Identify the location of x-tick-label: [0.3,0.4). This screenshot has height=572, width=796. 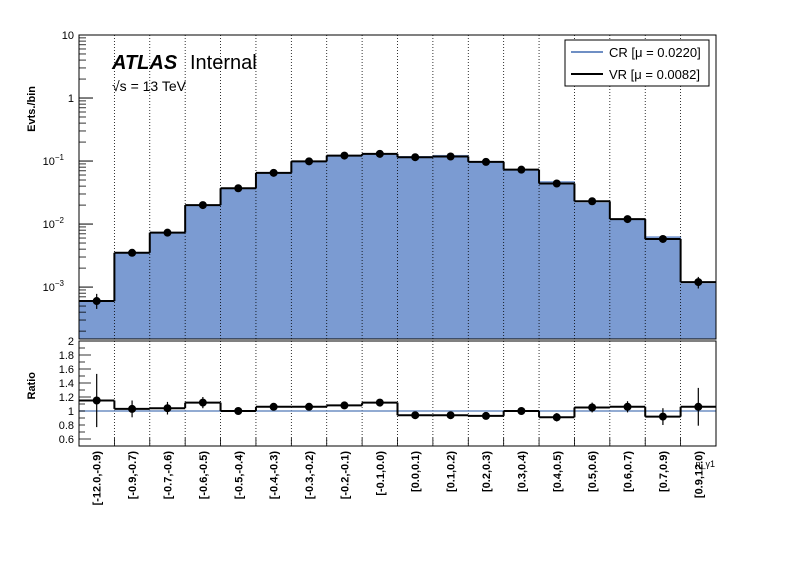
(522, 471).